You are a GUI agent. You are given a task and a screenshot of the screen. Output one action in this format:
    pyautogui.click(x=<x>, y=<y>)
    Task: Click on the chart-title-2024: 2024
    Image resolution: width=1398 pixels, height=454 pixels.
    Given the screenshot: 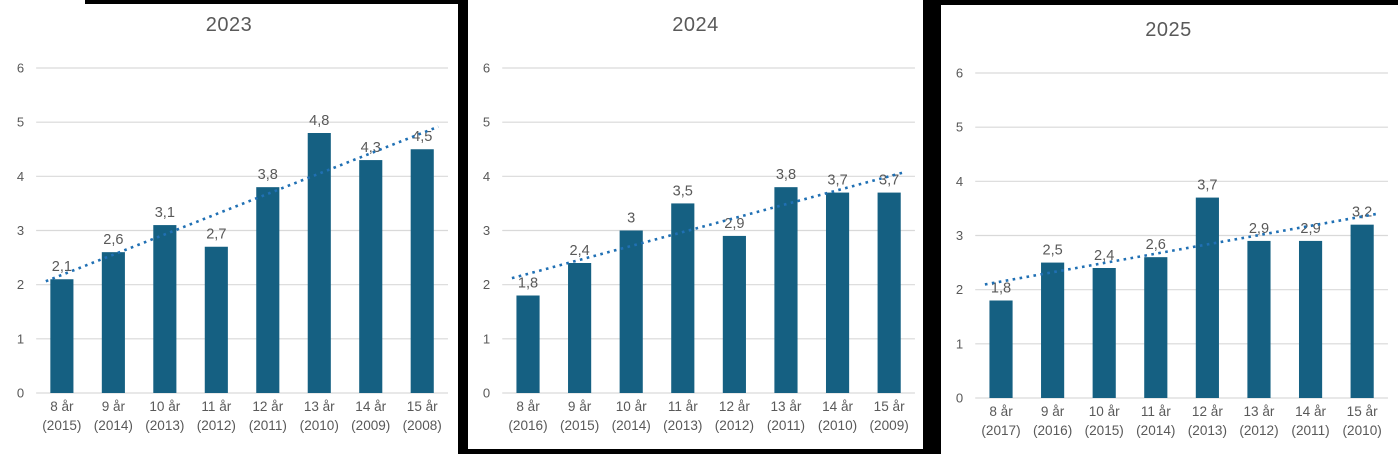 What is the action you would take?
    pyautogui.click(x=695, y=24)
    